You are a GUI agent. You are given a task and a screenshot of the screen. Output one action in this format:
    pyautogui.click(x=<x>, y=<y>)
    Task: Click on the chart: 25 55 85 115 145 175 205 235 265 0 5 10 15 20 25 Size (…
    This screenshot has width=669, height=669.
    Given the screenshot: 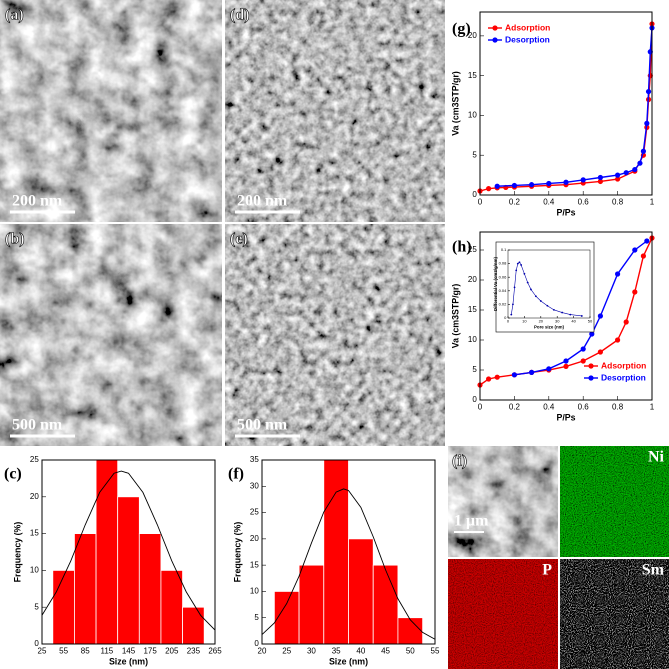 What is the action you would take?
    pyautogui.click(x=113, y=561)
    